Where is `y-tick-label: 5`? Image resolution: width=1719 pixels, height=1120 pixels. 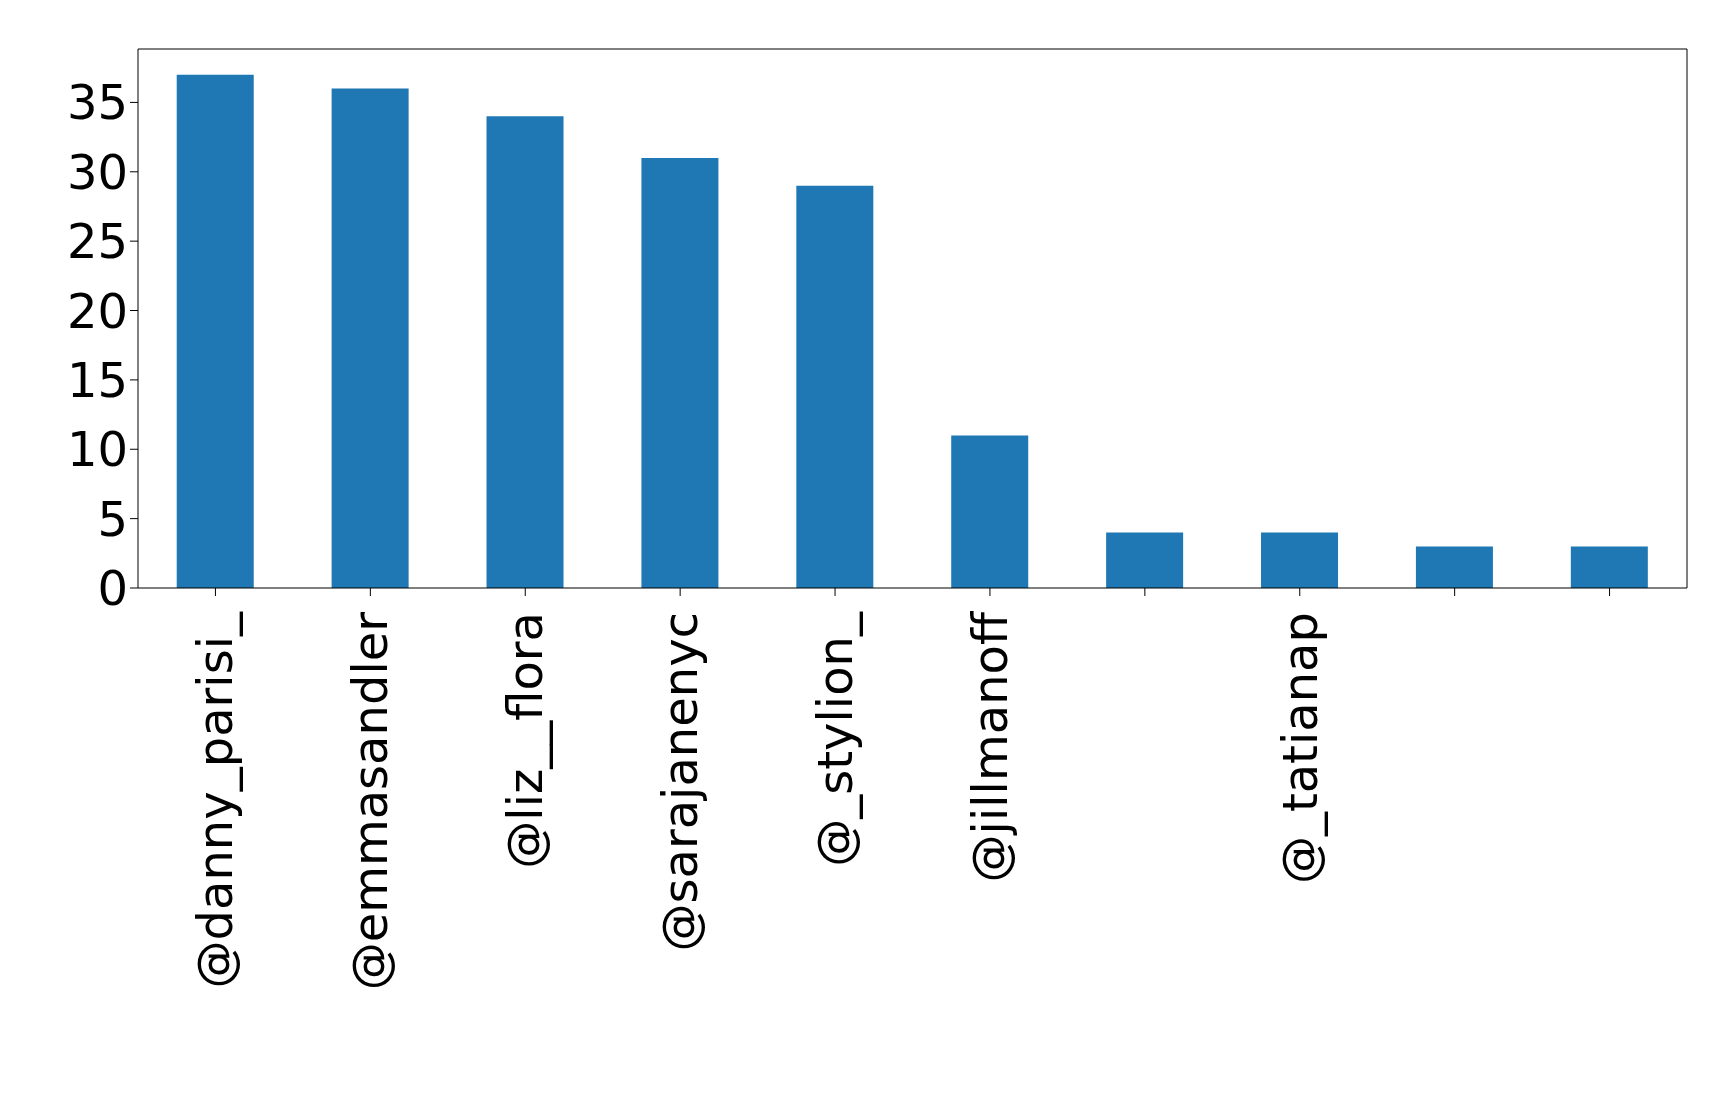
y-tick-label: 5 is located at coordinates (112, 518).